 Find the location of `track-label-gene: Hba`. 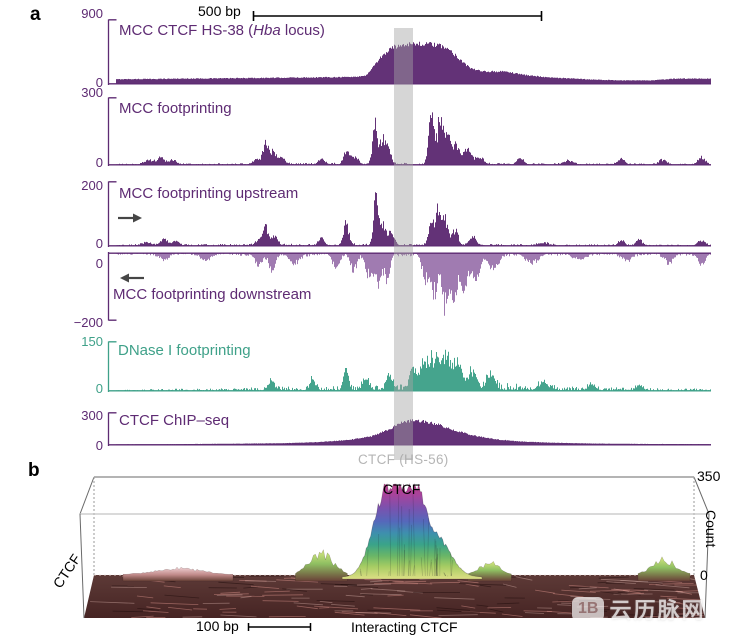

track-label-gene: Hba is located at coordinates (267, 30).